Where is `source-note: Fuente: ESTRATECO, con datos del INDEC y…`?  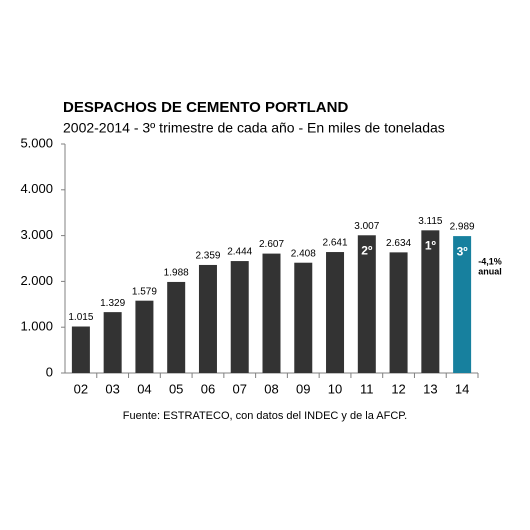 source-note: Fuente: ESTRATECO, con datos del INDEC y… is located at coordinates (265, 416).